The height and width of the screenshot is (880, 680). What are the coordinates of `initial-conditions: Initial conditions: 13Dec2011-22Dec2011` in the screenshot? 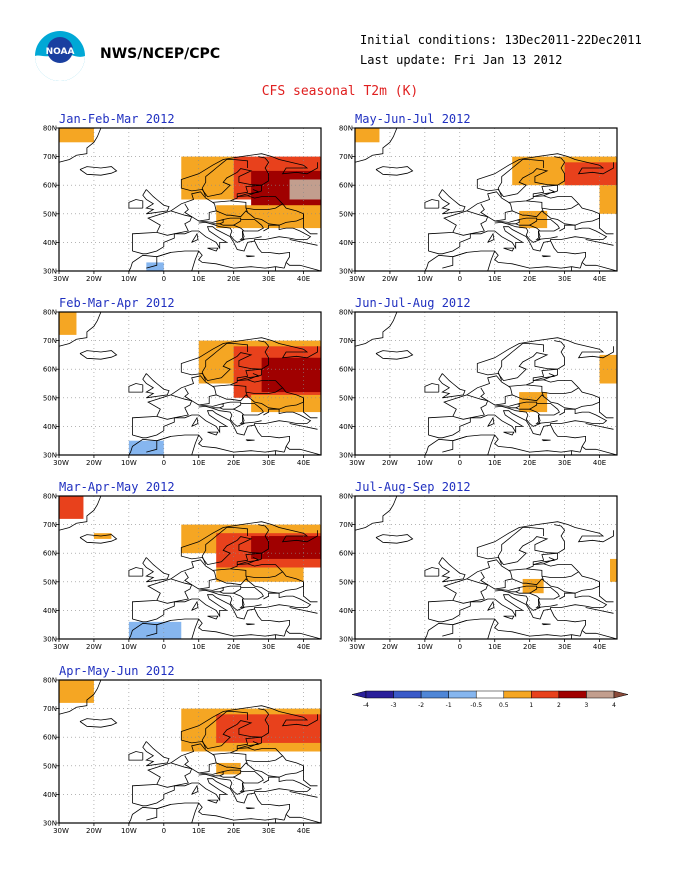 It's located at (501, 40).